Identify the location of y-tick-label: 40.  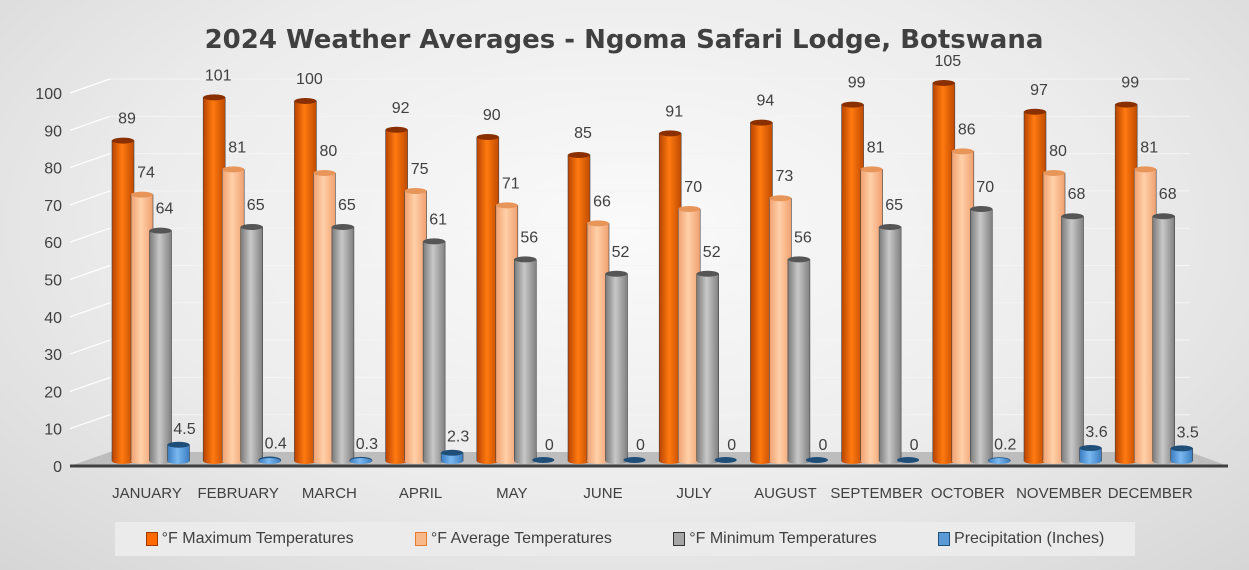
(53, 318).